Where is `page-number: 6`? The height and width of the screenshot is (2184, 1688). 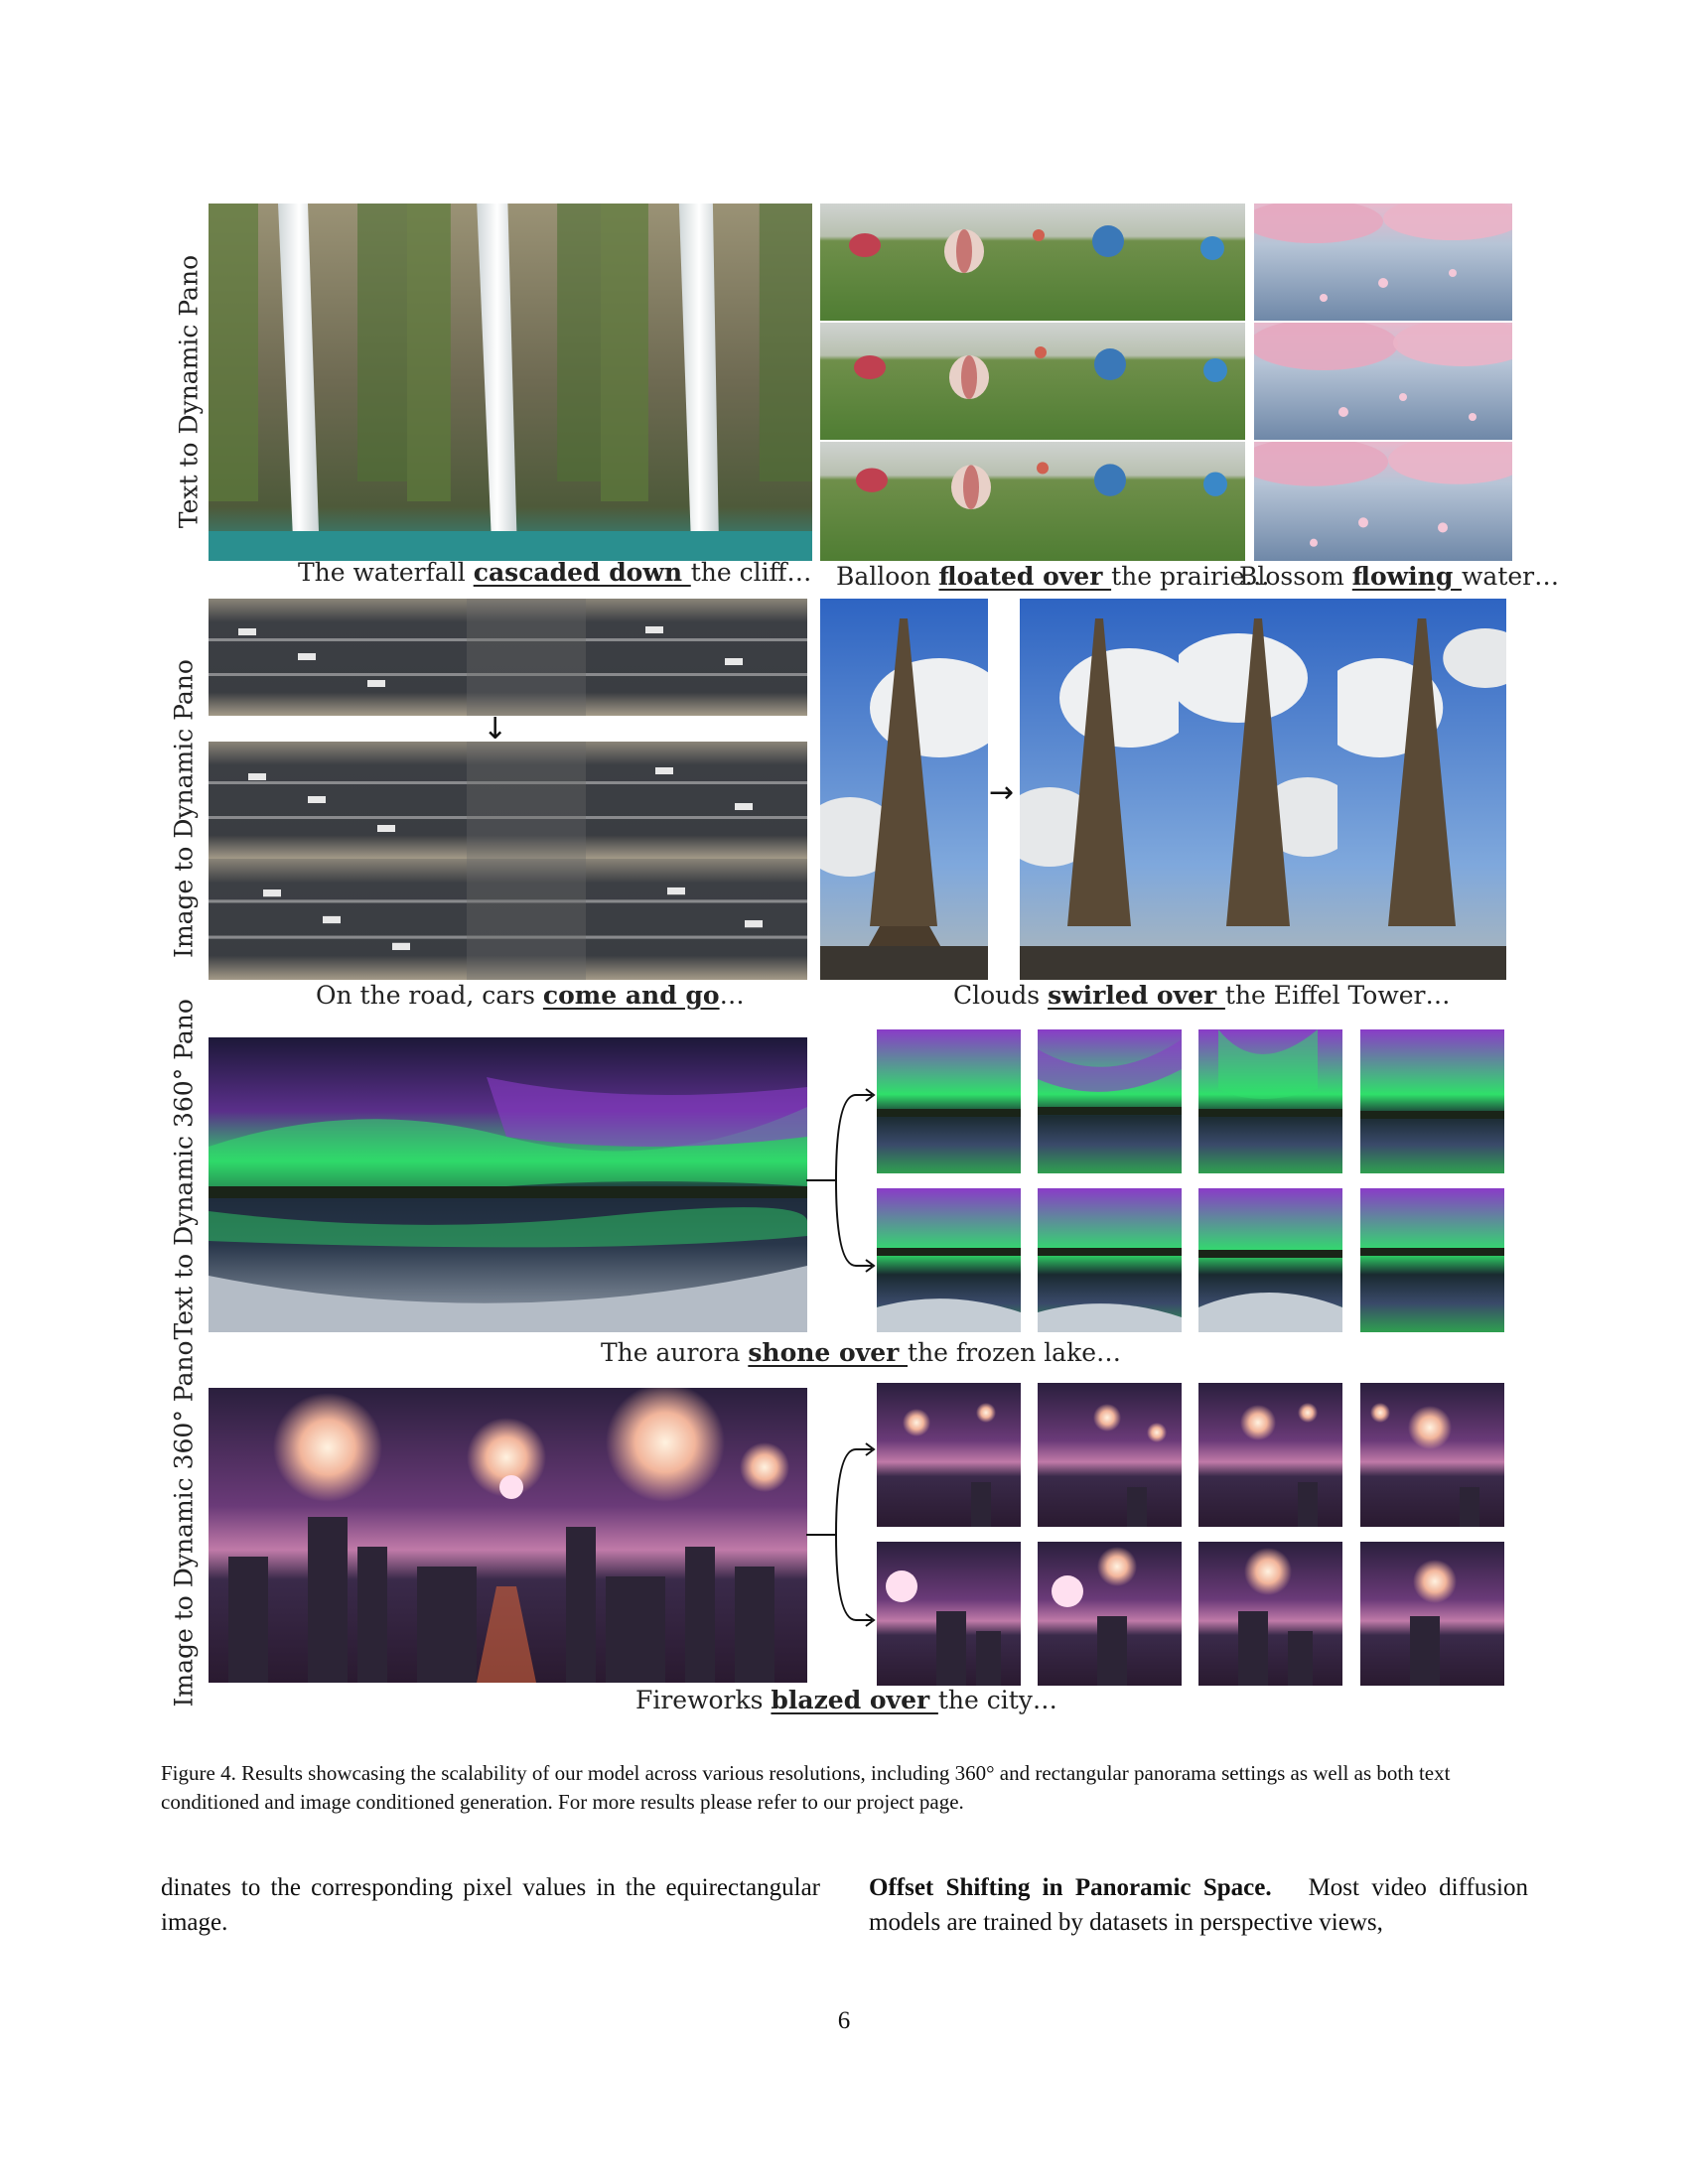
page-number: 6 is located at coordinates (844, 2020).